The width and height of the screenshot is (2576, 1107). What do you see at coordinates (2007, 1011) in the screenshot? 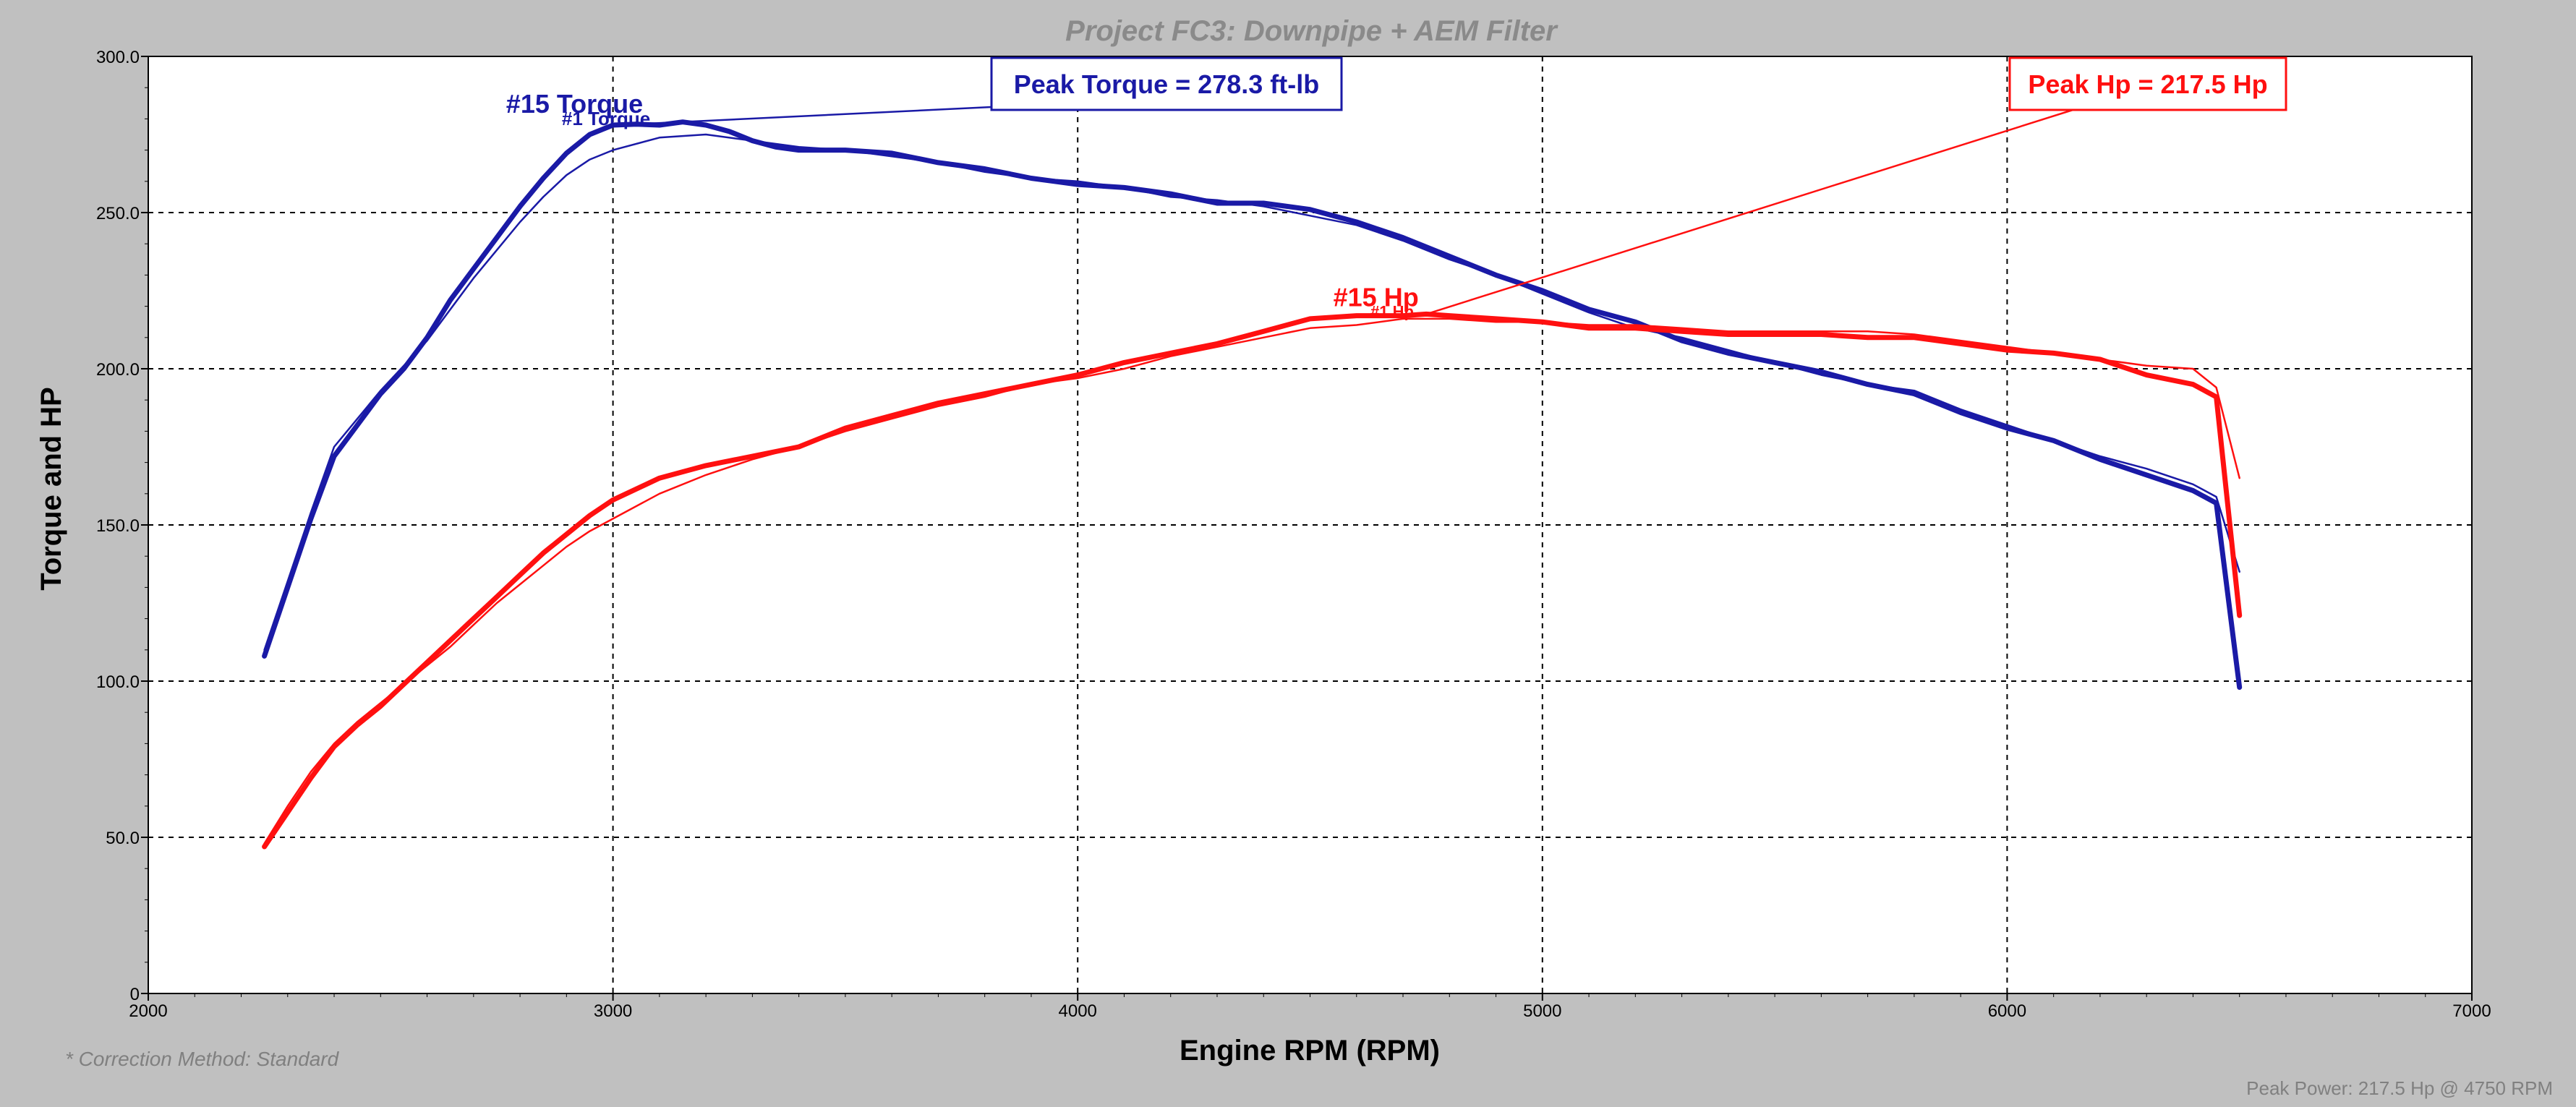
I see `x-tick-label: 6000` at bounding box center [2007, 1011].